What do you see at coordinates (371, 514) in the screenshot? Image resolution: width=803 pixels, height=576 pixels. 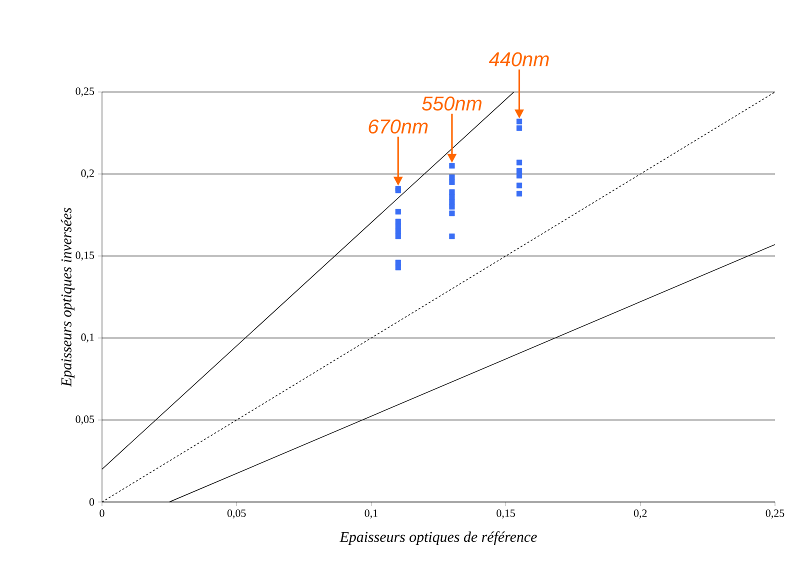 I see `x-tick-label: 0,1` at bounding box center [371, 514].